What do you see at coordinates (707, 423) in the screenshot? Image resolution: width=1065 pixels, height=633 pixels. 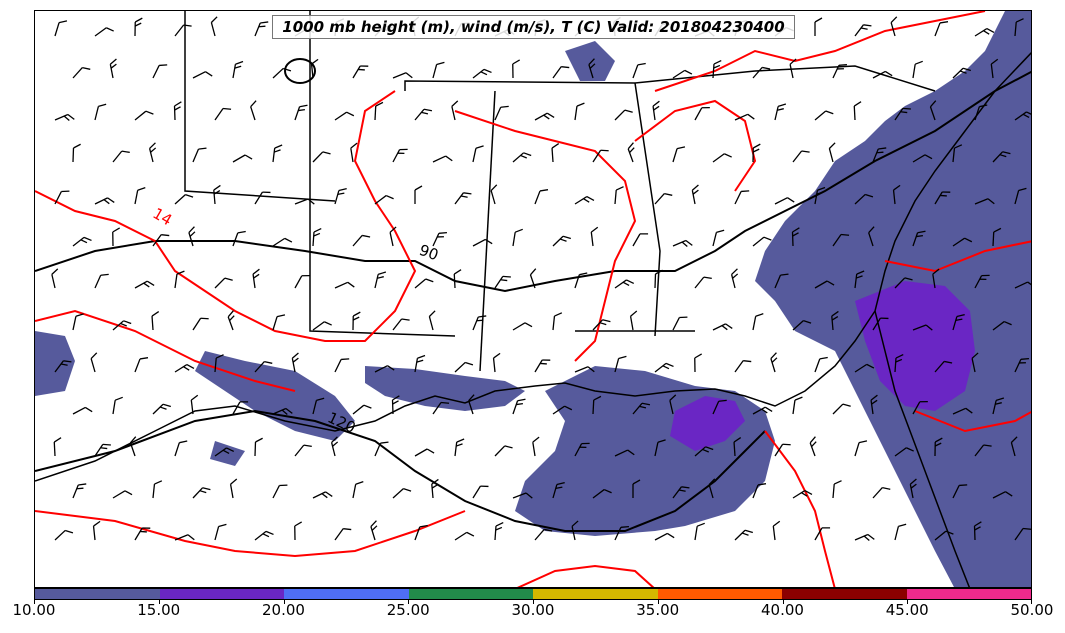 I see `precip-core-gulf` at bounding box center [707, 423].